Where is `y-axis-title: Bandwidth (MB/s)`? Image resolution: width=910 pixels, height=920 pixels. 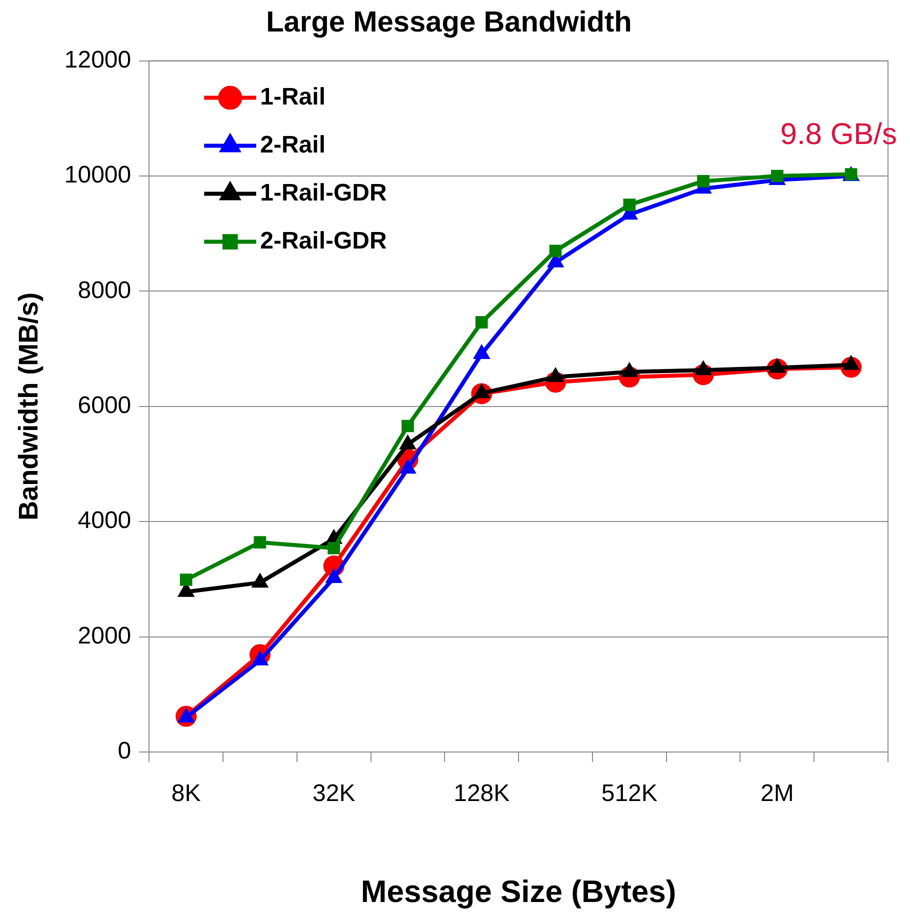 y-axis-title: Bandwidth (MB/s) is located at coordinates (29, 406).